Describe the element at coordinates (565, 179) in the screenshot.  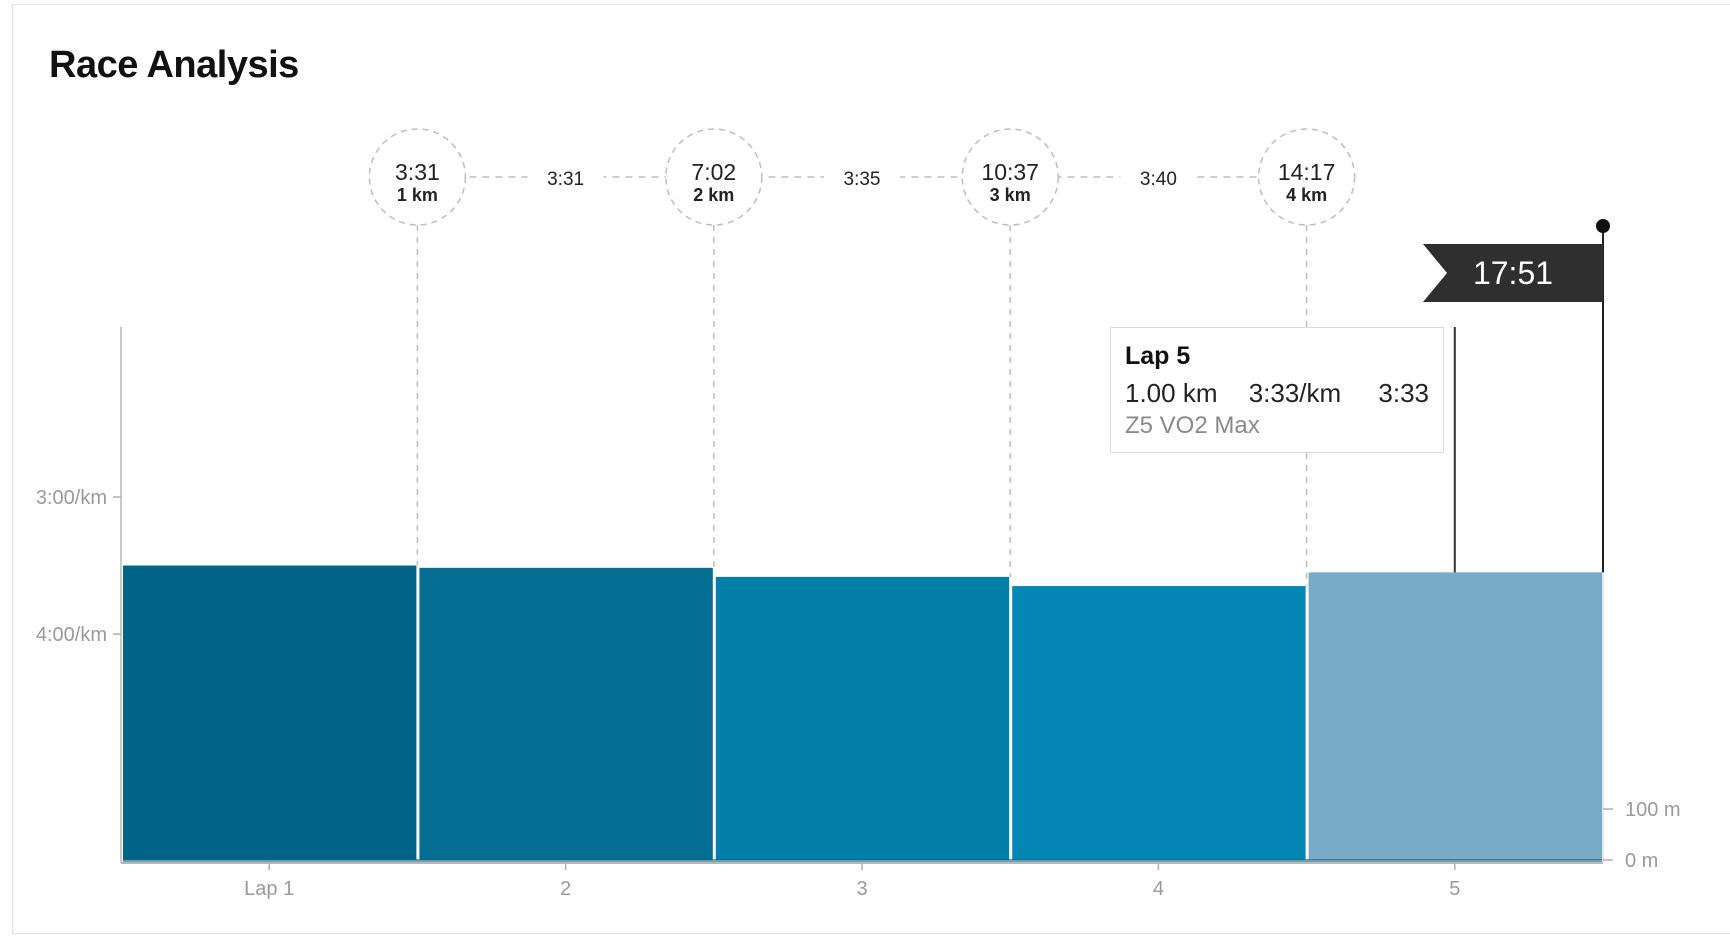
I see `split-label: 3:31` at that location.